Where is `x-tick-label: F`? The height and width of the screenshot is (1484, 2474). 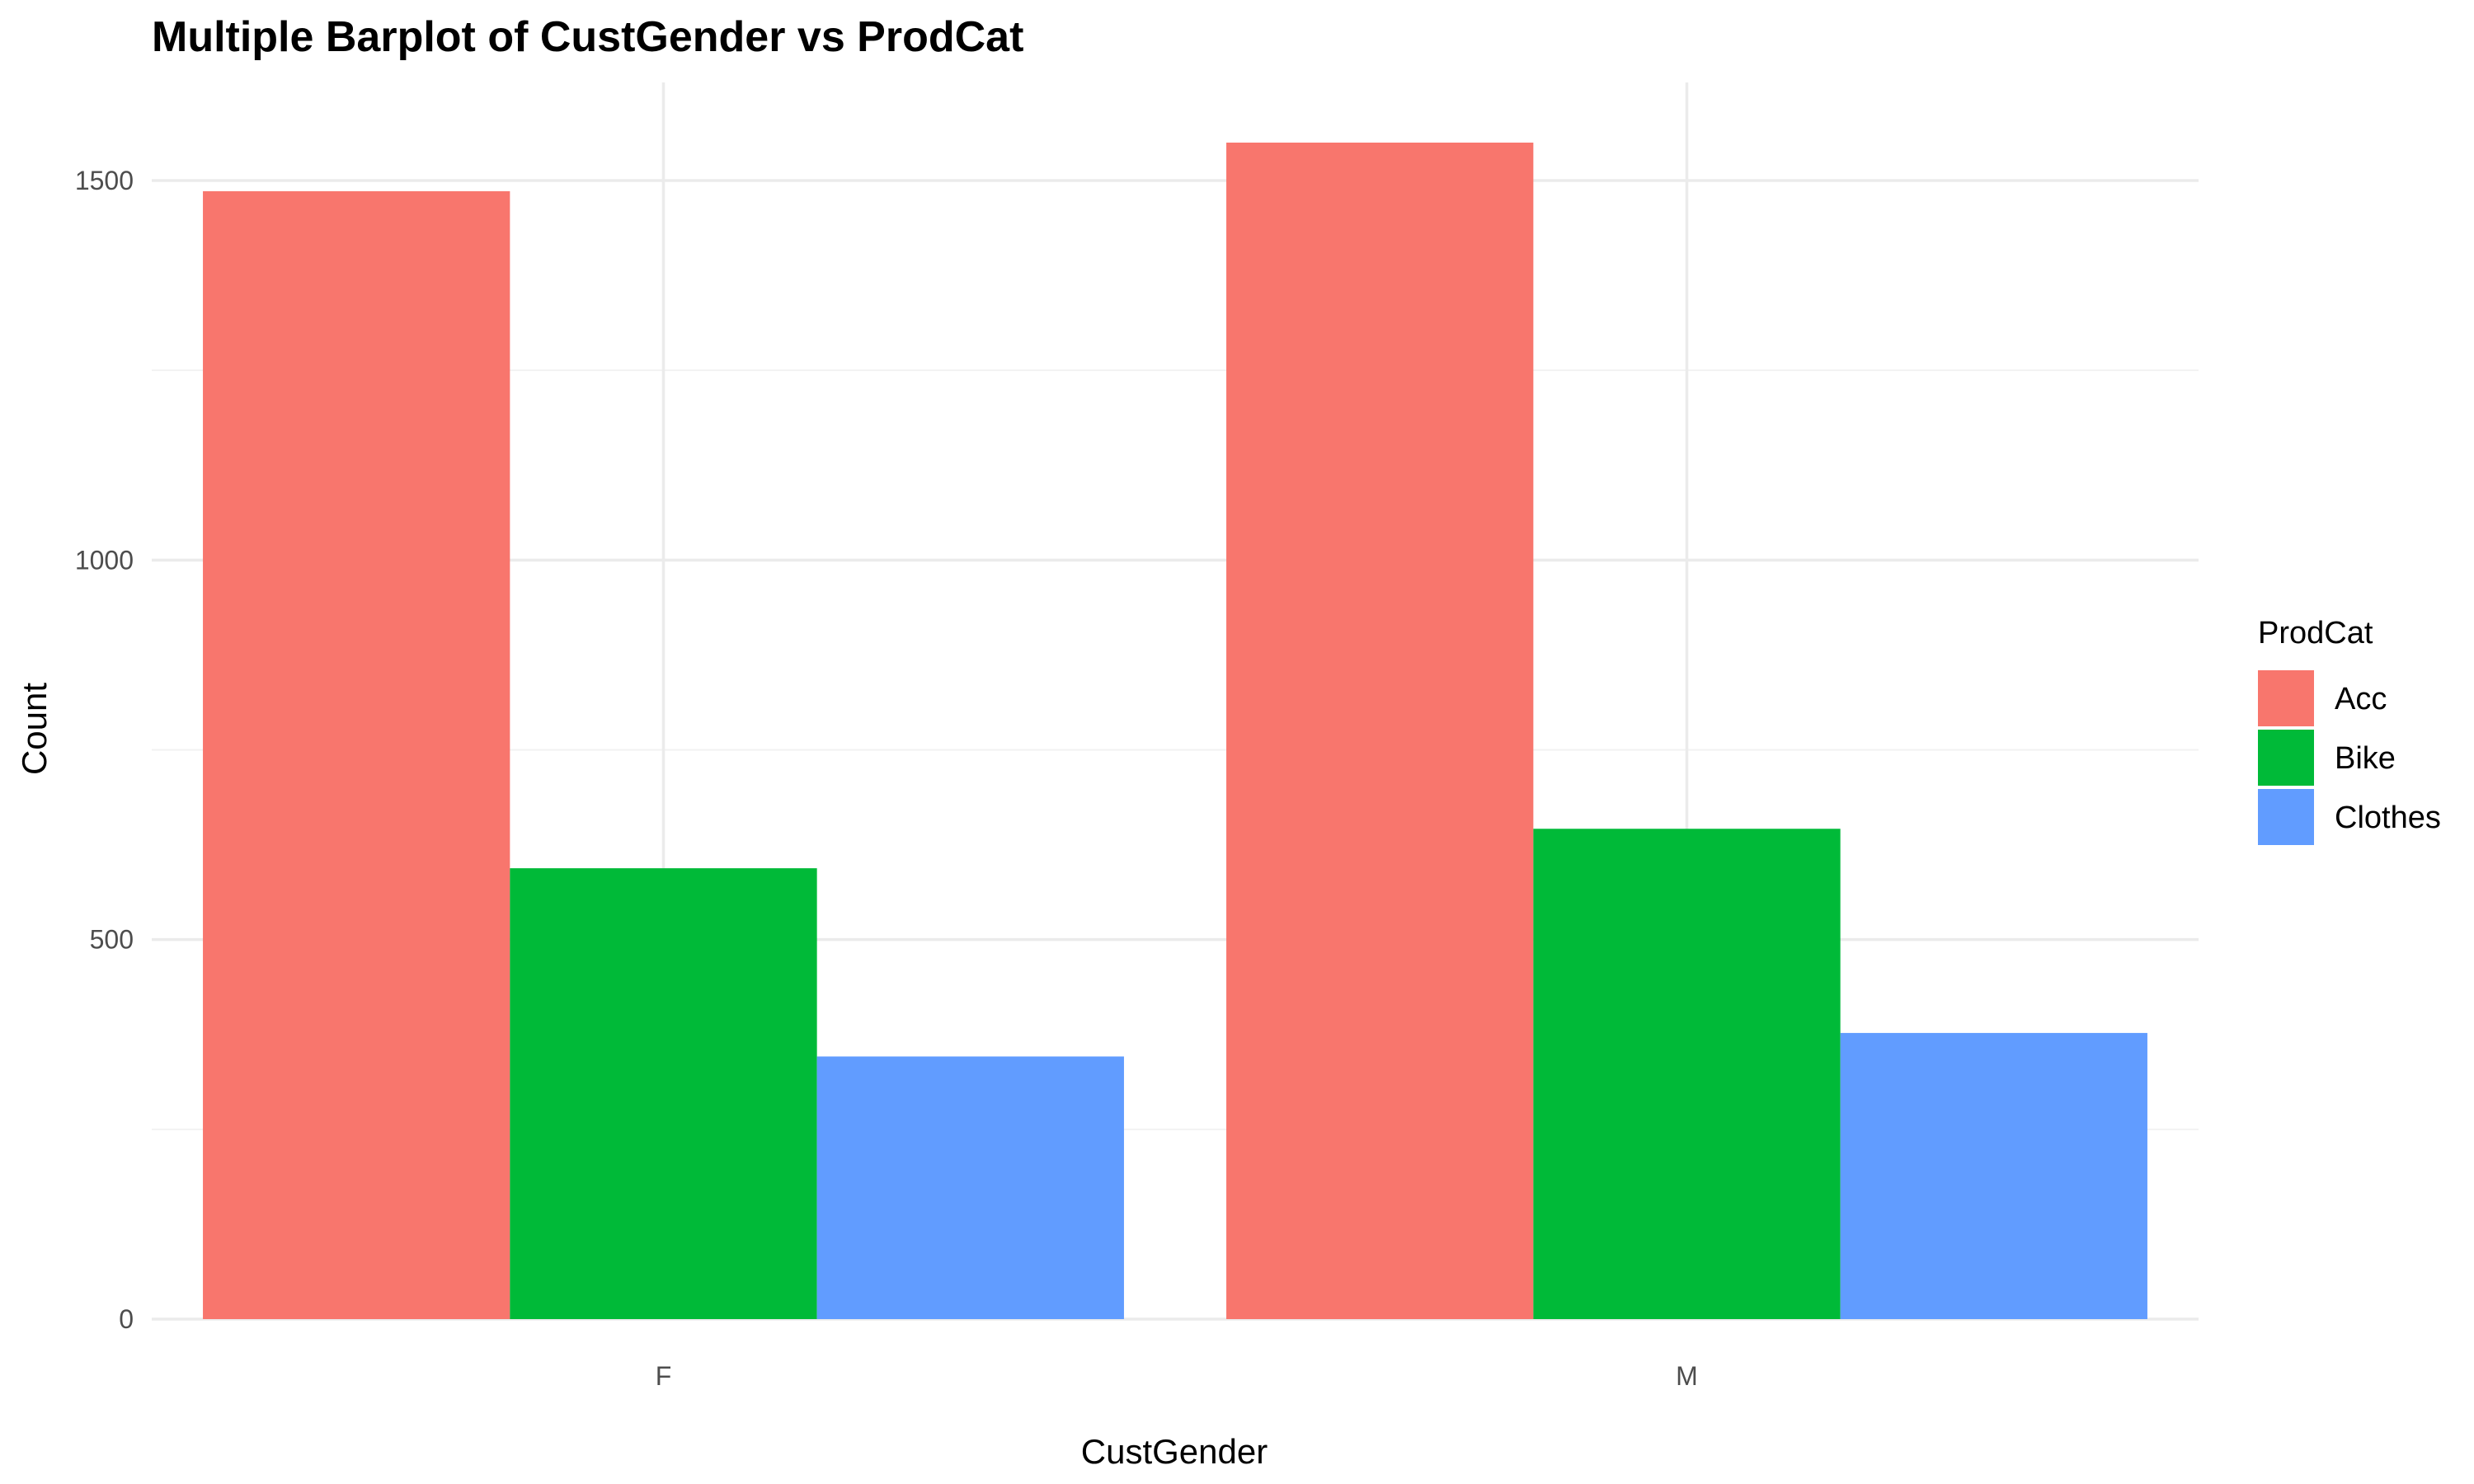 x-tick-label: F is located at coordinates (664, 1376).